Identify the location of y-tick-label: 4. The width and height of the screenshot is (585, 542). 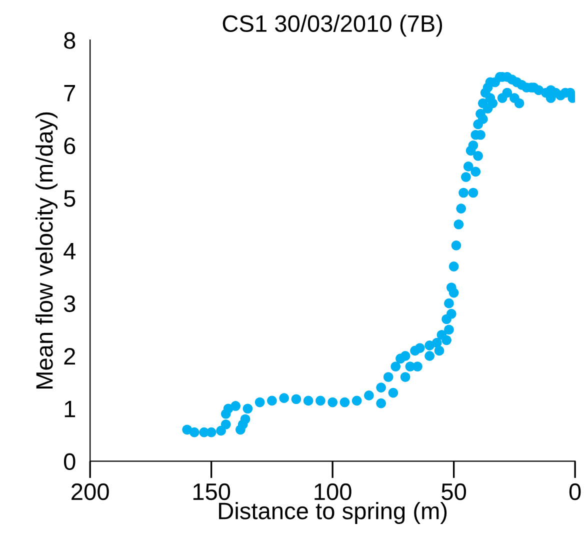
(70, 251).